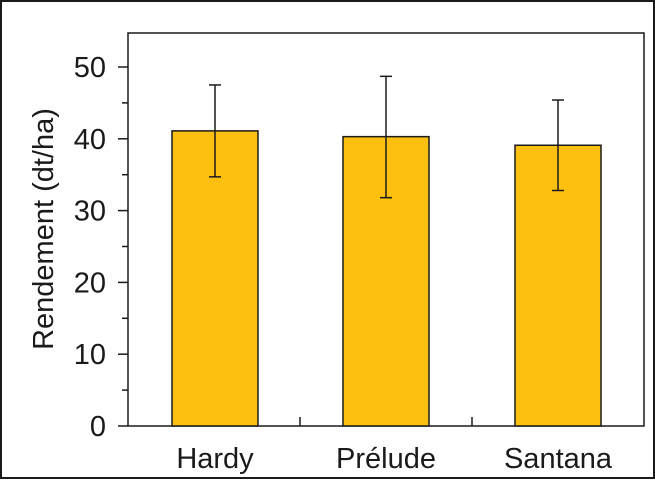  What do you see at coordinates (386, 281) in the screenshot?
I see `bar-prélude` at bounding box center [386, 281].